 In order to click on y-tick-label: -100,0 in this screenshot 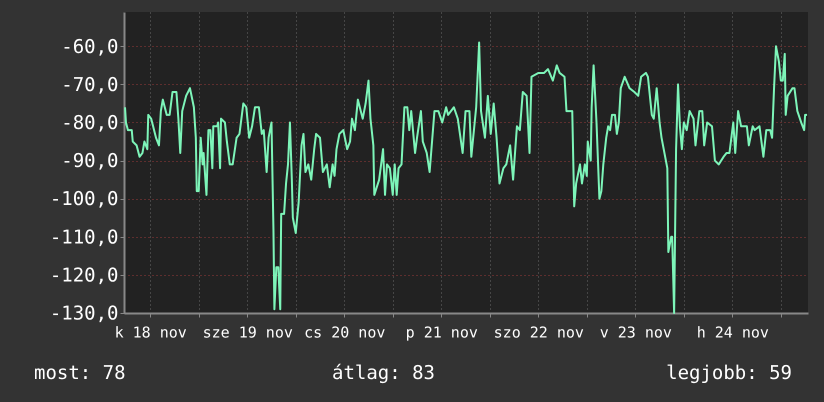, I will do `click(84, 199)`.